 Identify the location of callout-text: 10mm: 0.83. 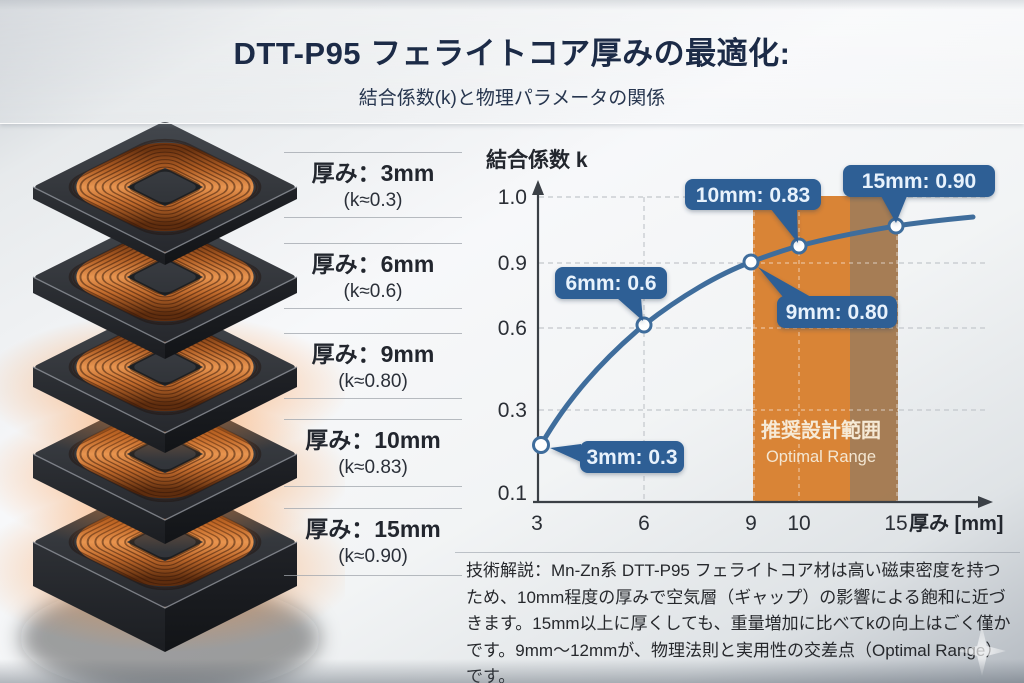
(753, 195).